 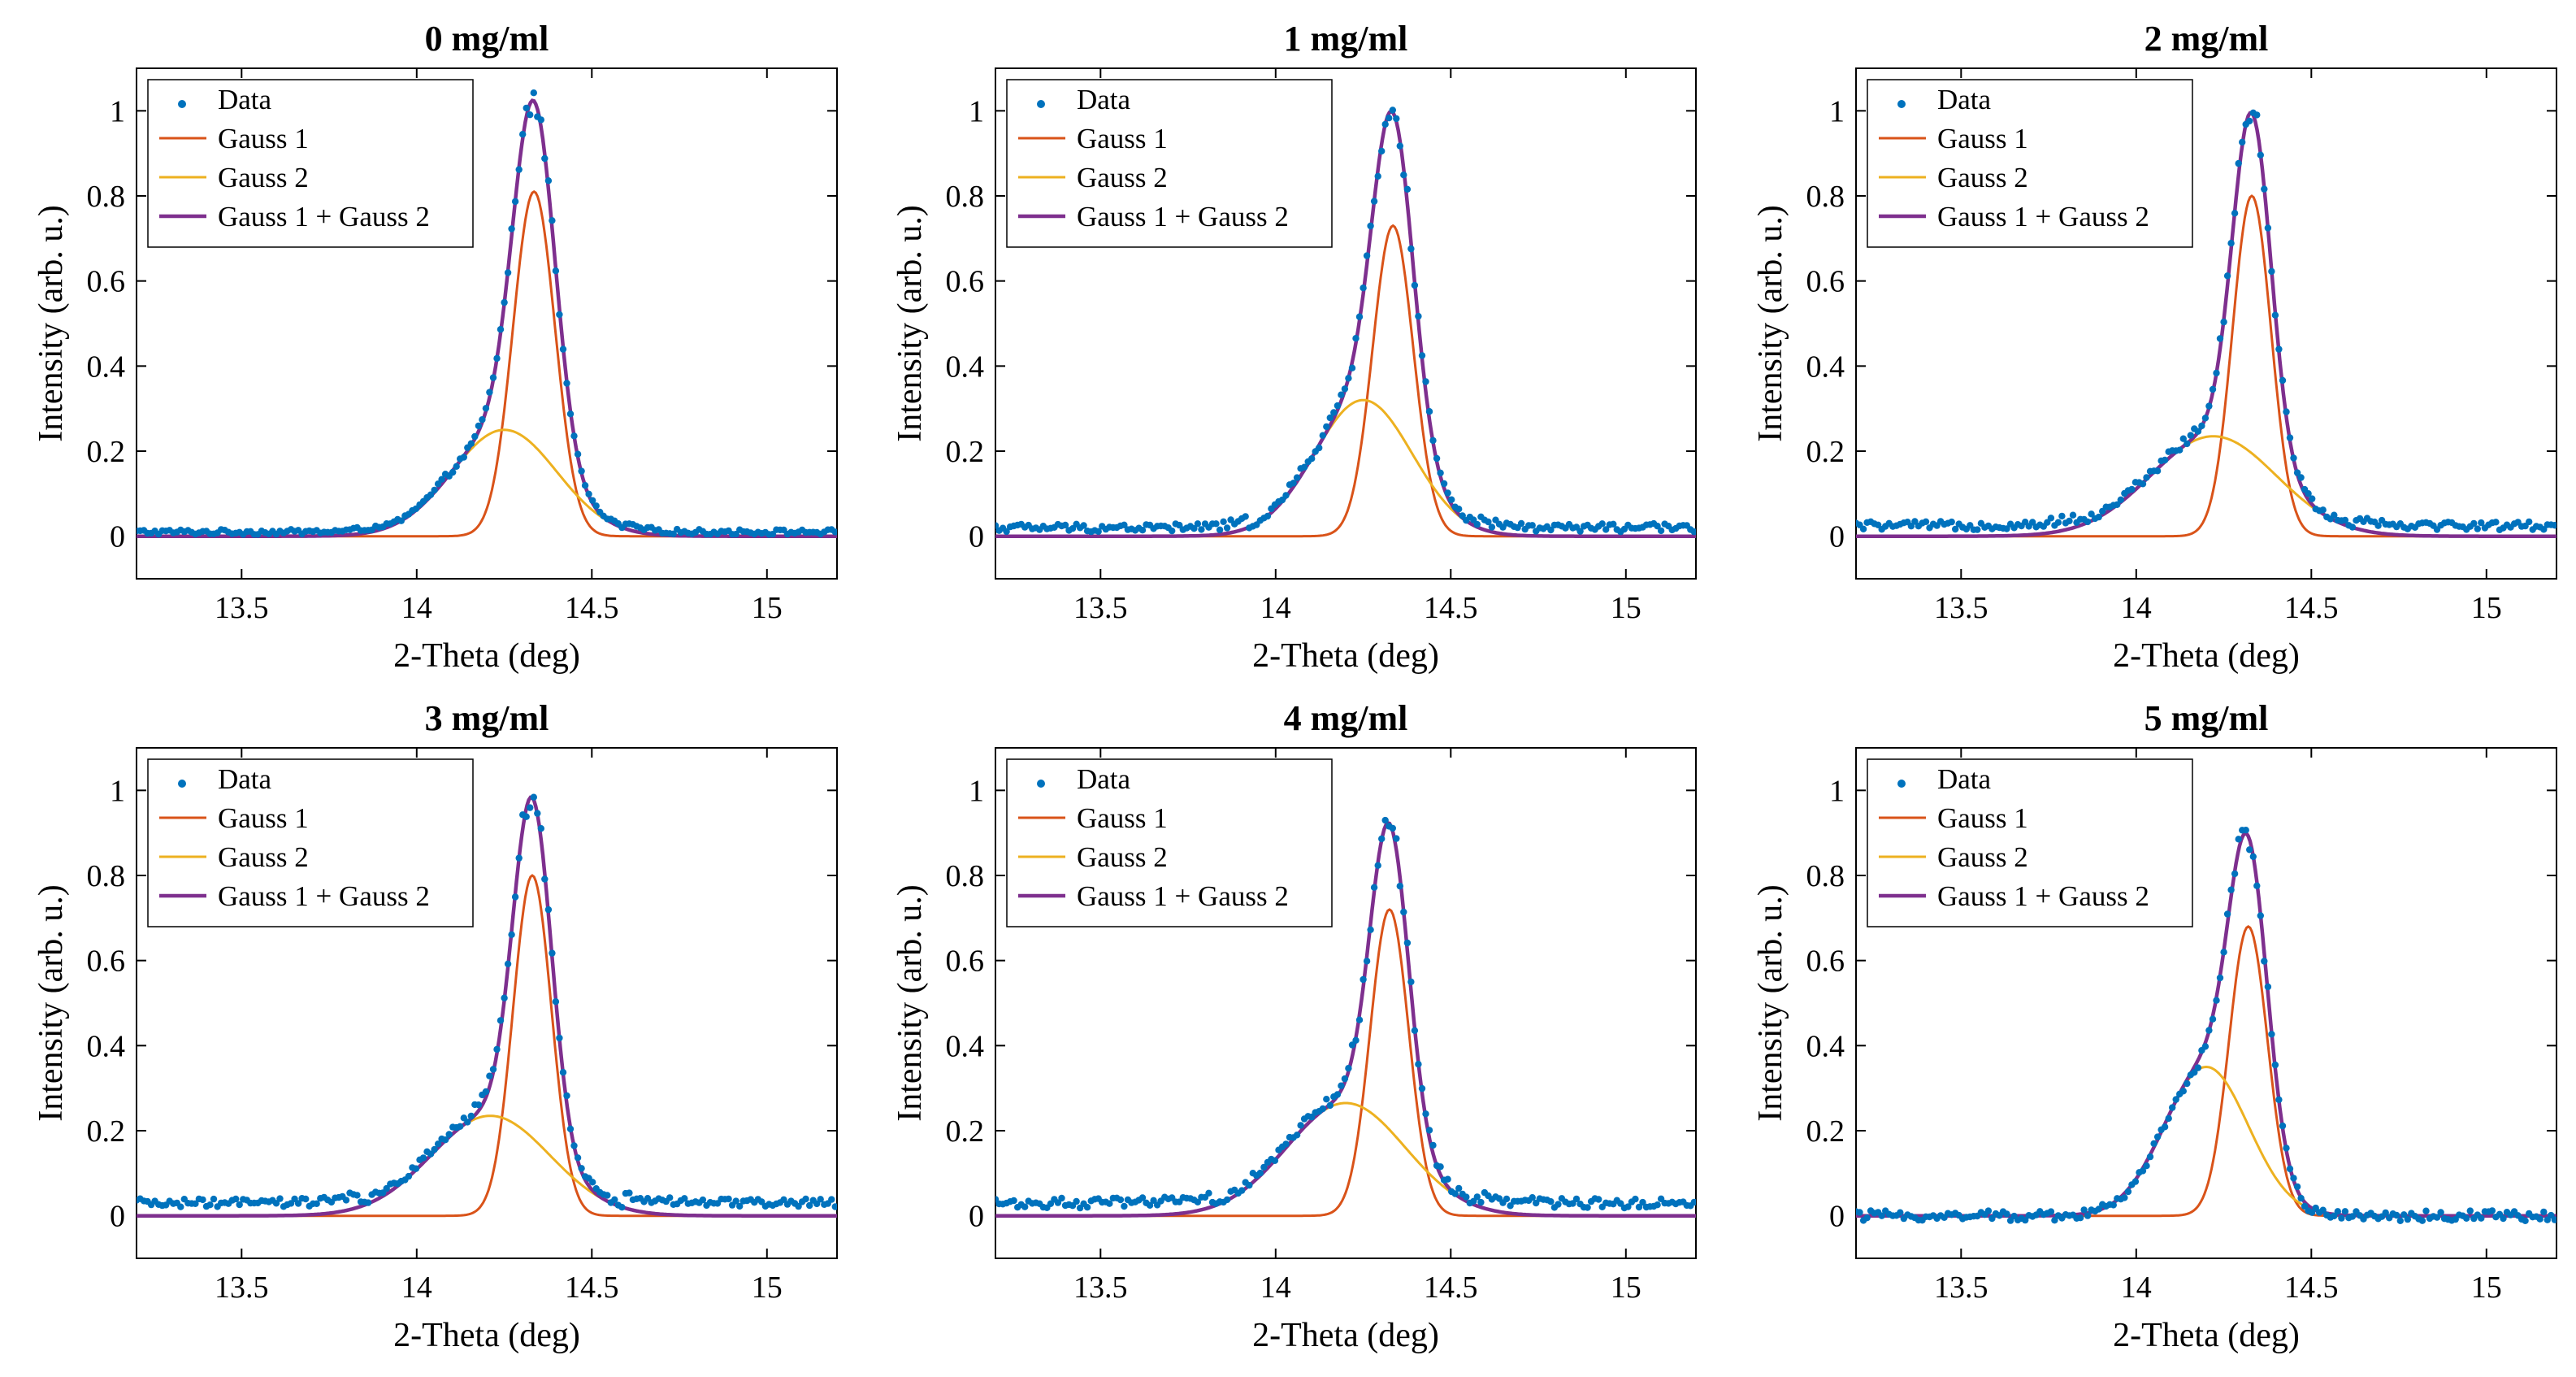 I want to click on y-tick-label: 1, so click(x=118, y=111).